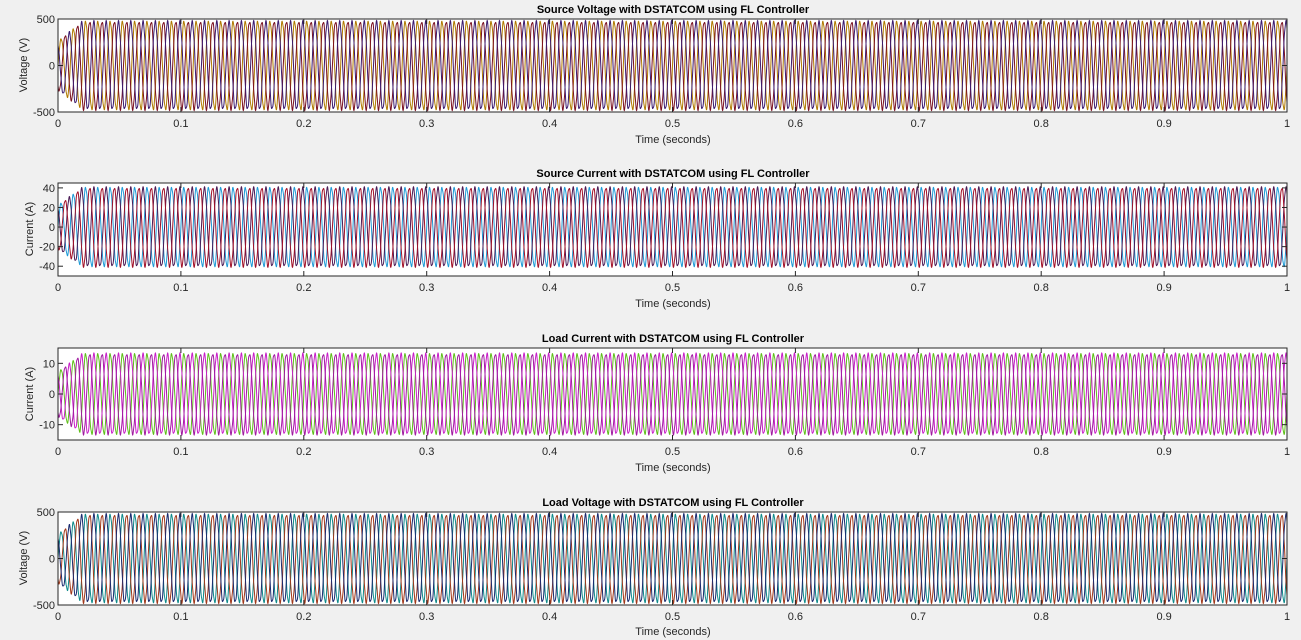 Image resolution: width=1301 pixels, height=640 pixels. Describe the element at coordinates (47, 248) in the screenshot. I see `y-tick-label: -20` at that location.